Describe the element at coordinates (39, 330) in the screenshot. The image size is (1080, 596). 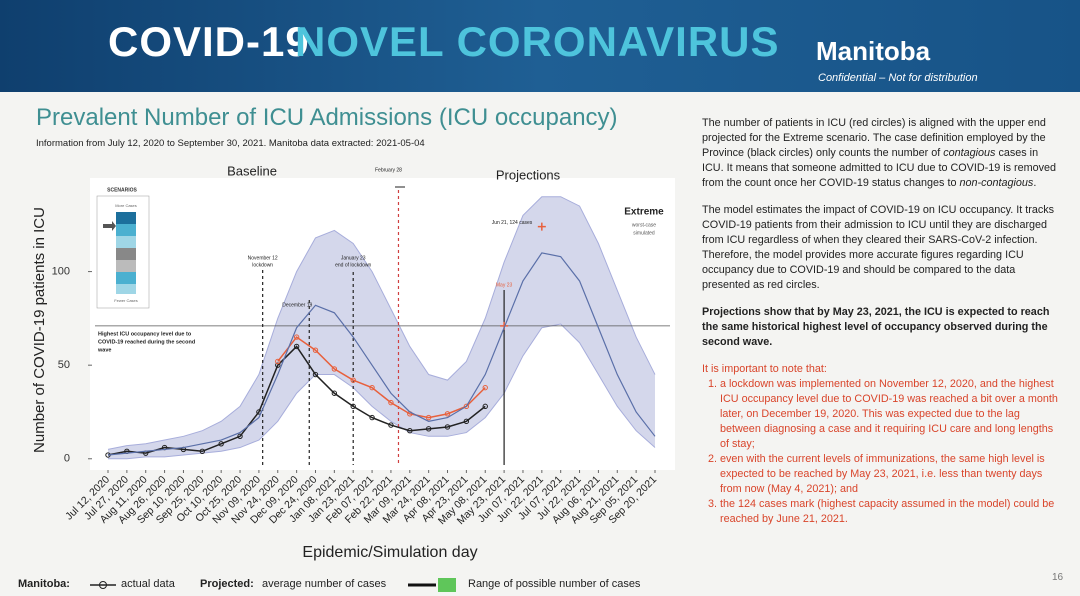
I see `y-axis-label: Number of COVID-19 patients in ICU` at that location.